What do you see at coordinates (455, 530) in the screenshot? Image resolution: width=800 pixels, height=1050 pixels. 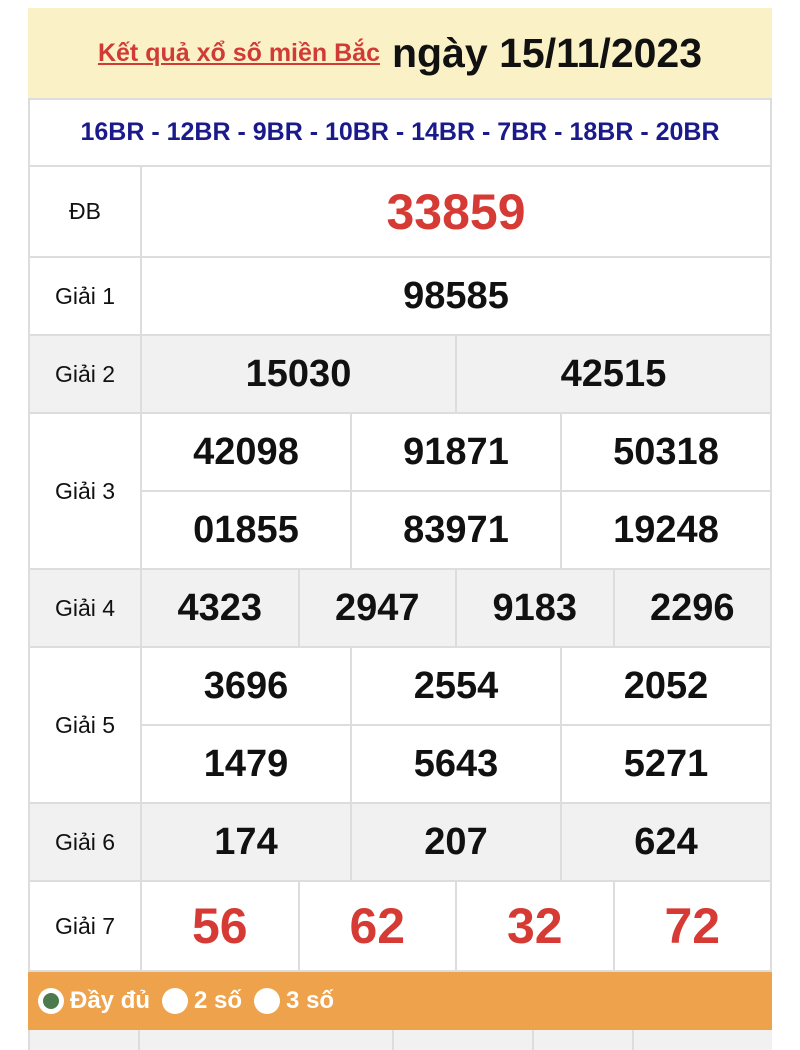 I see `prize-number: 83971` at bounding box center [455, 530].